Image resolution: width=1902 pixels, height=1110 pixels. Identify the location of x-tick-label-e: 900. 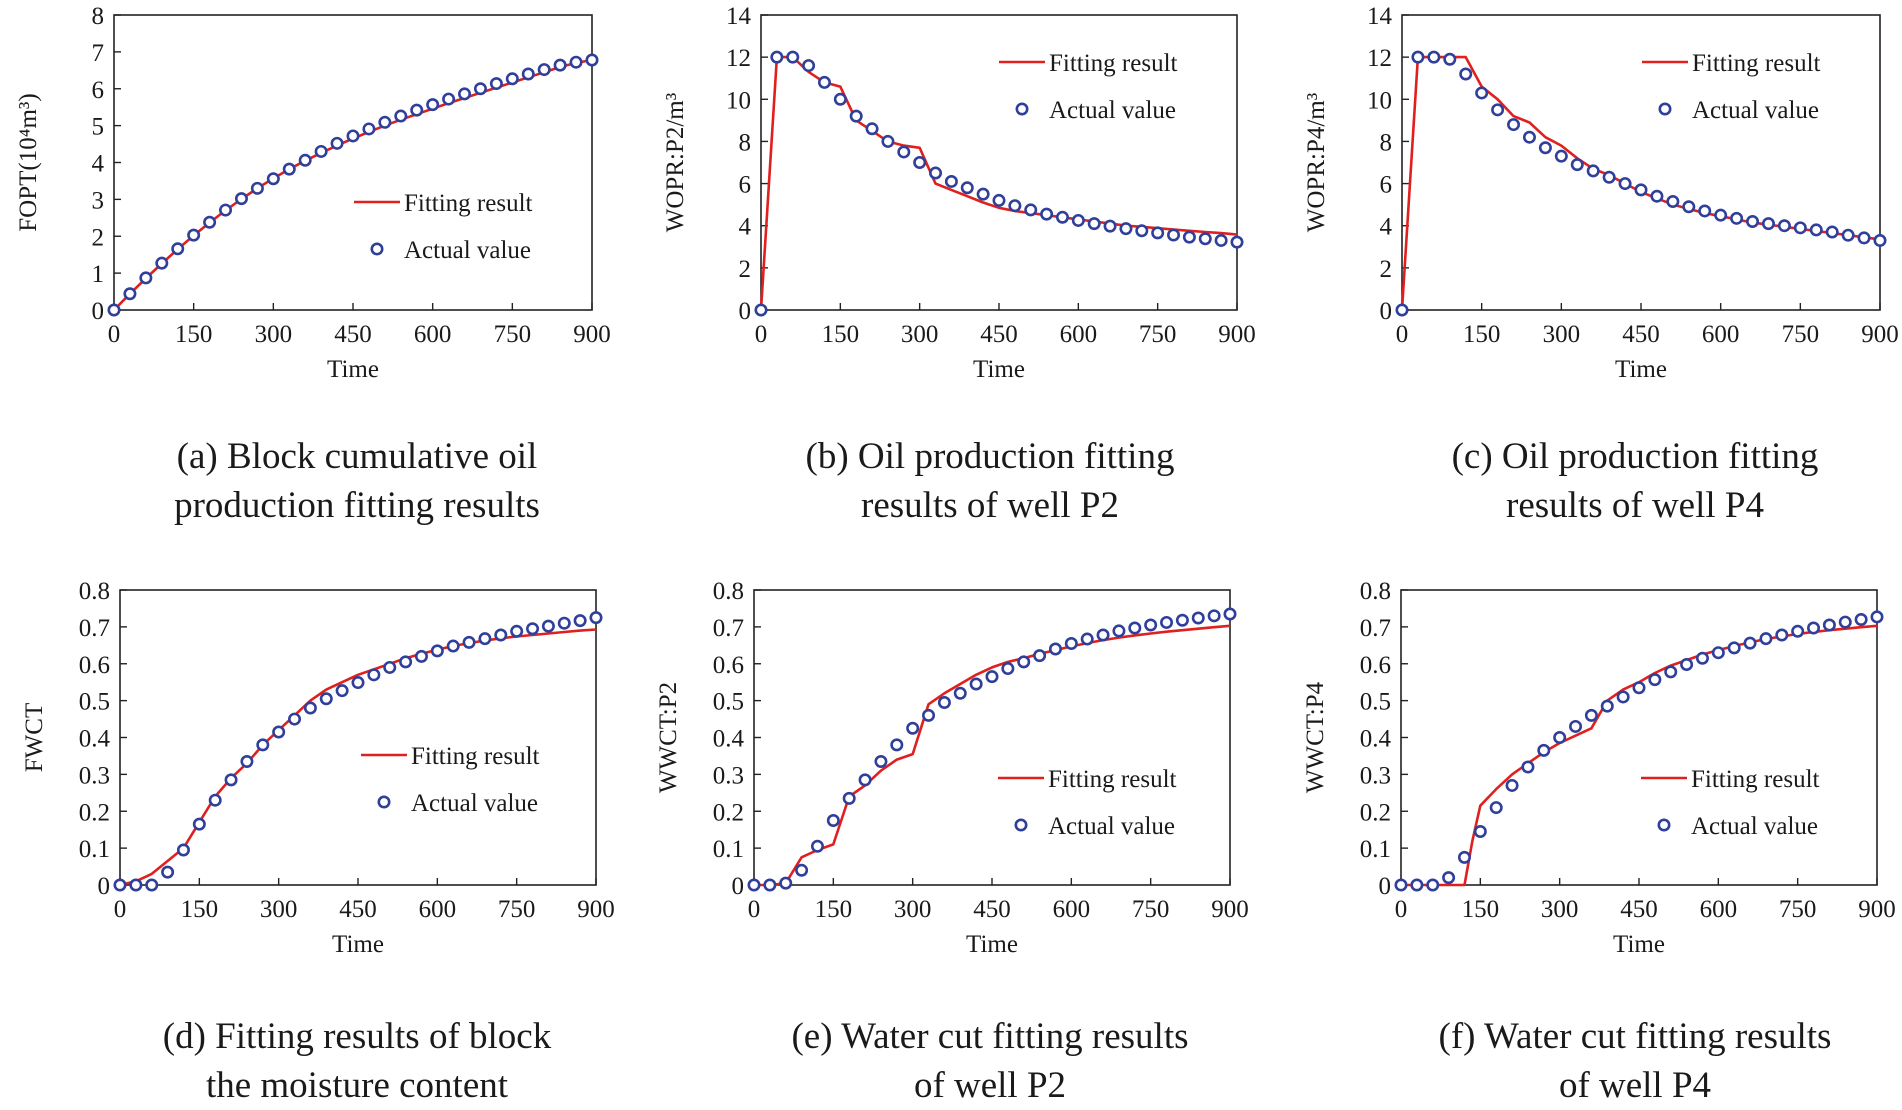
(1230, 909).